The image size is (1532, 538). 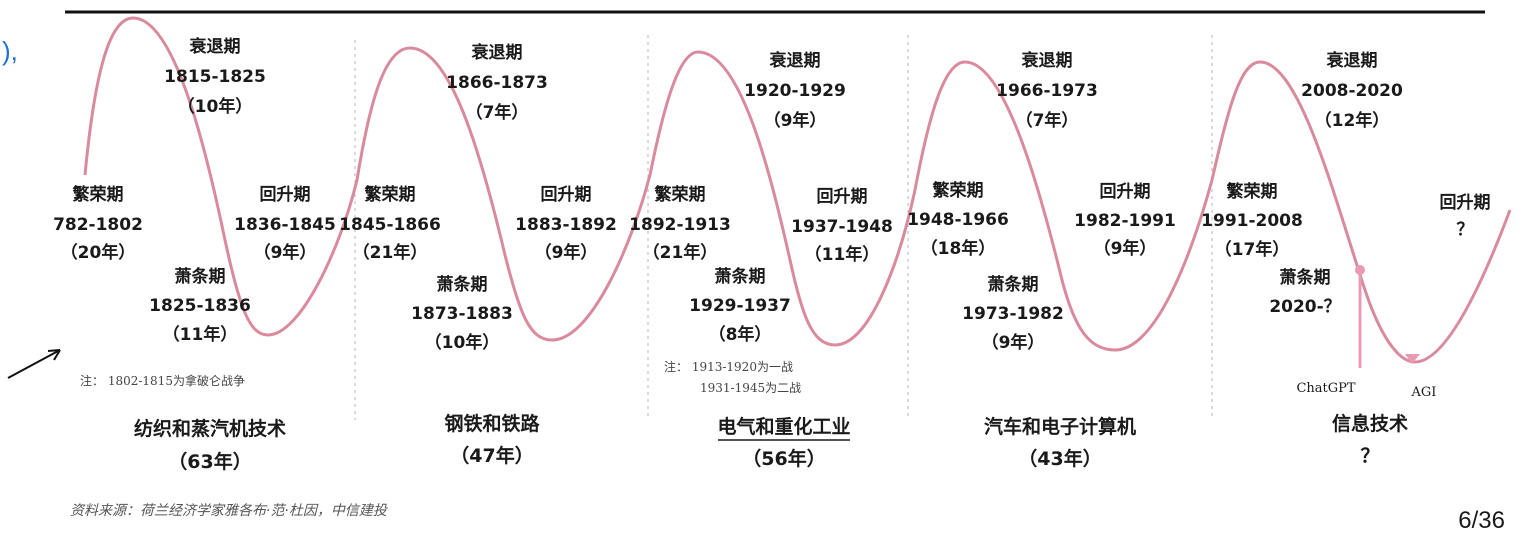 What do you see at coordinates (1412, 359) in the screenshot?
I see `agi-marker-icon` at bounding box center [1412, 359].